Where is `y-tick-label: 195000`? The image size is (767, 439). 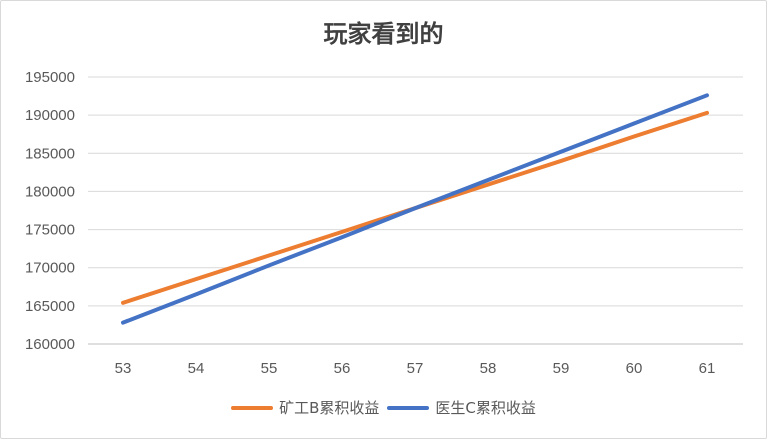
y-tick-label: 195000 is located at coordinates (50, 77).